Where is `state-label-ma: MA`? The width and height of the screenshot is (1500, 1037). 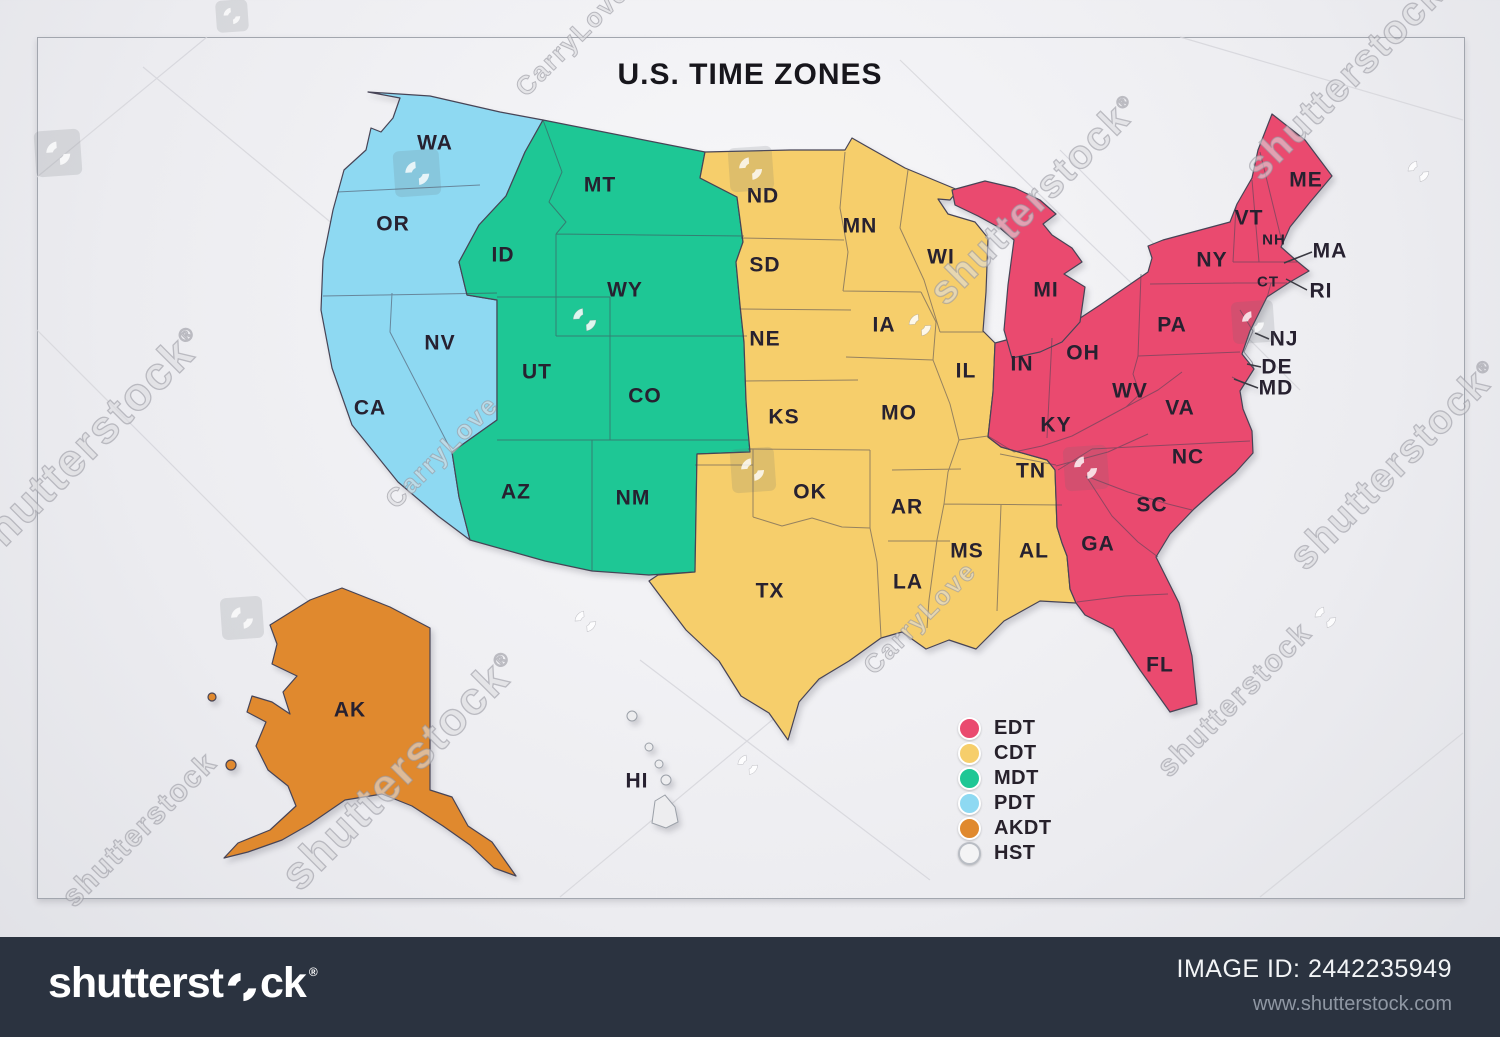
state-label-ma: MA is located at coordinates (1330, 251).